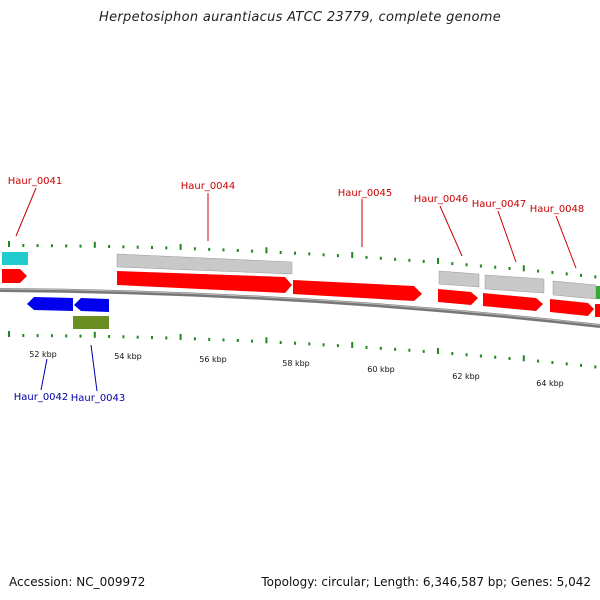 The image size is (600, 600). I want to click on genome-backbone, so click(300, 308).